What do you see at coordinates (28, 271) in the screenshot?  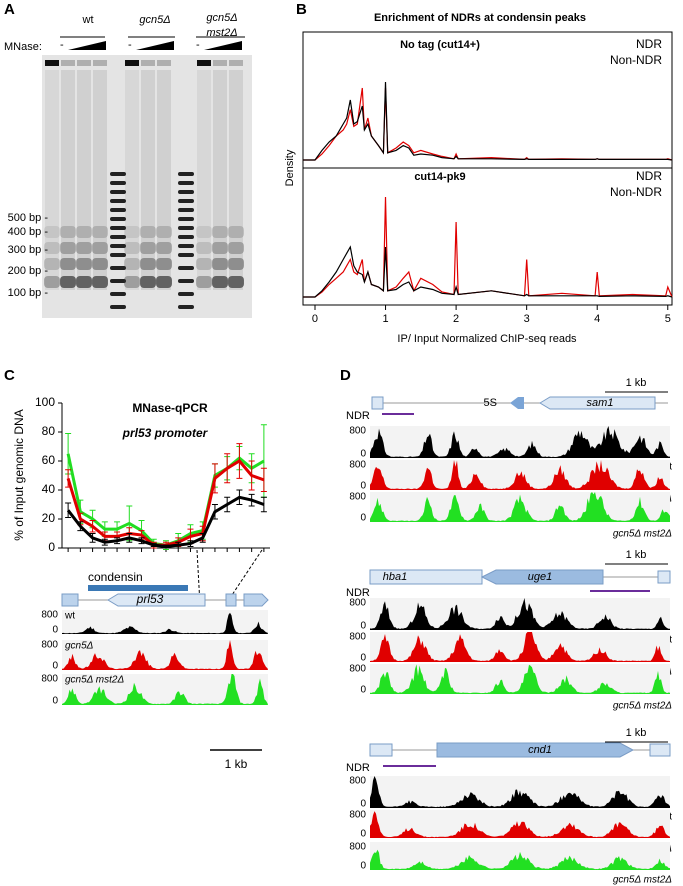 I see `size-marker: 200 bp -` at bounding box center [28, 271].